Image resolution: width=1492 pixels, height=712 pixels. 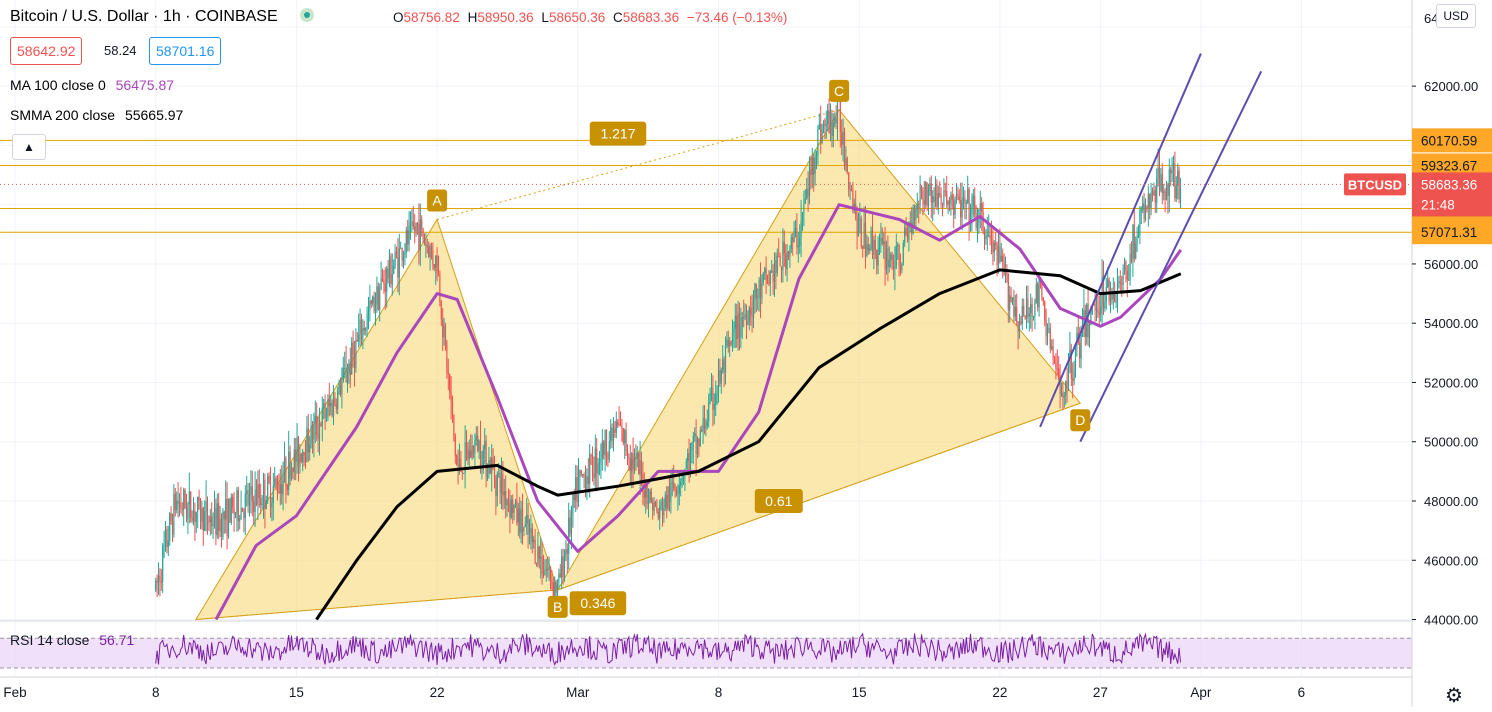 I want to click on open-label: O, so click(x=398, y=17).